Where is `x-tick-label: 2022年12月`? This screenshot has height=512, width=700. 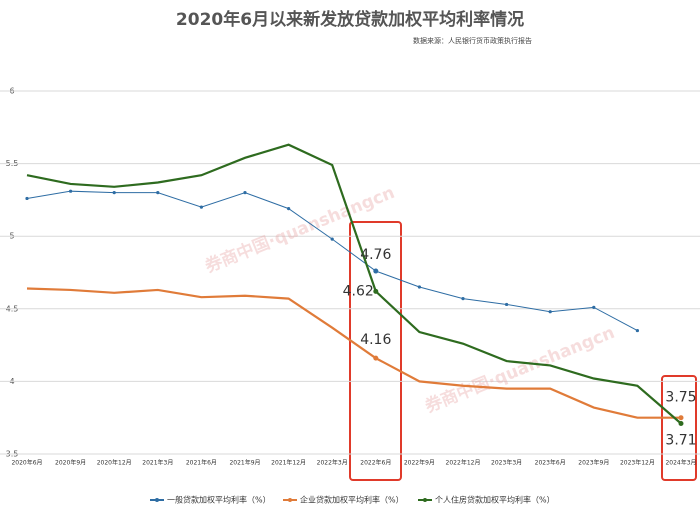
x-tick-label: 2022年12月 is located at coordinates (463, 463).